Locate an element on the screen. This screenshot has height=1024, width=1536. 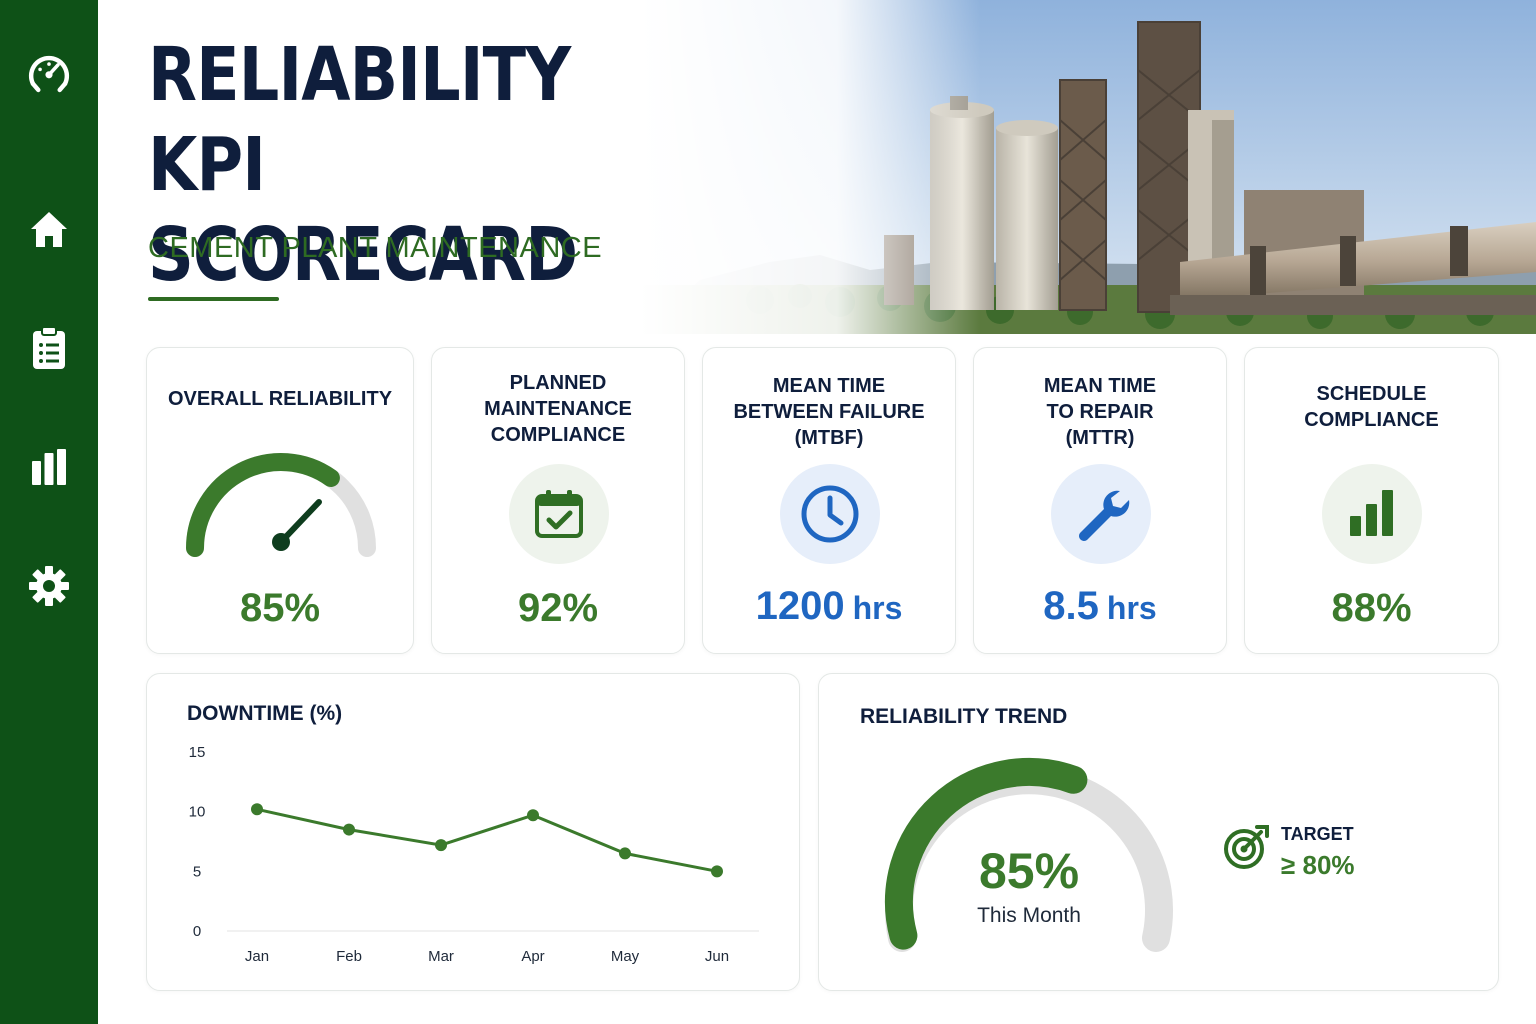
kpi-card-mtbf: MEAN TIME BETWEEN FAILURE (MTBF) 1200 hrs is located at coordinates (829, 500).